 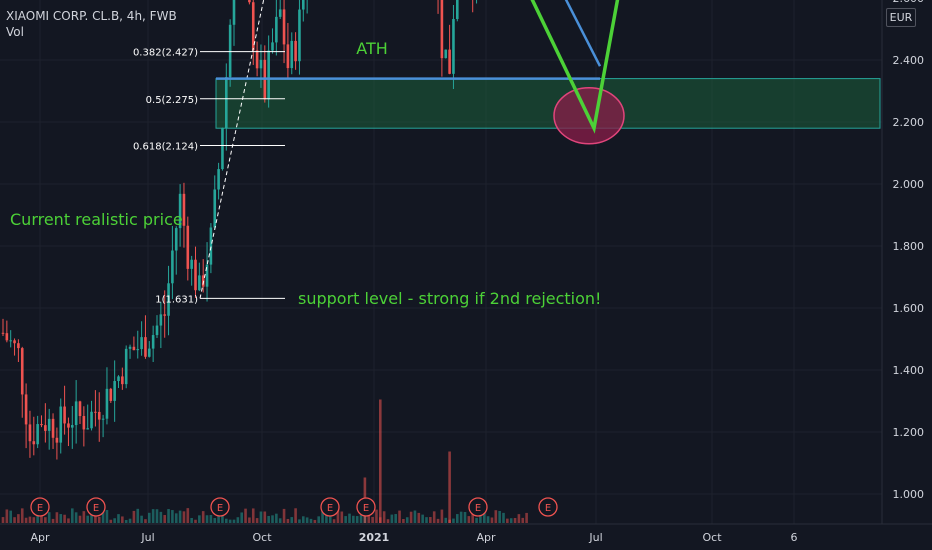 I want to click on symbol-title: XIAOMI CORP. CL.B, 4h, FWB, so click(x=91, y=16).